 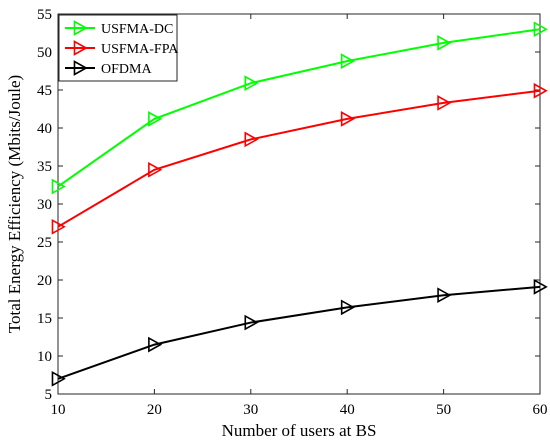 What do you see at coordinates (443, 410) in the screenshot?
I see `x-tick-label: 50` at bounding box center [443, 410].